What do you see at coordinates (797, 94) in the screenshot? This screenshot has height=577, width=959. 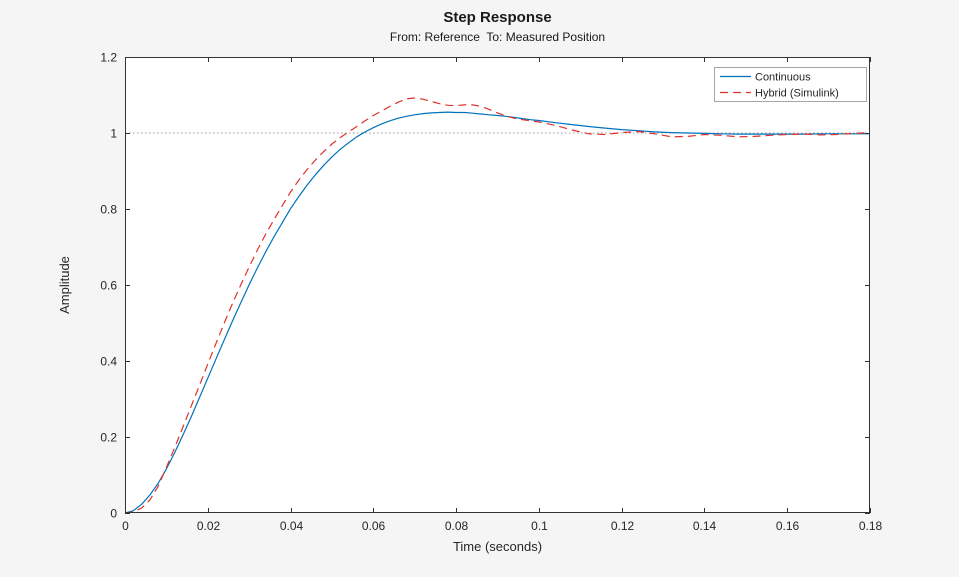 I see `legend-label-1: Hybrid (Simulink)` at bounding box center [797, 94].